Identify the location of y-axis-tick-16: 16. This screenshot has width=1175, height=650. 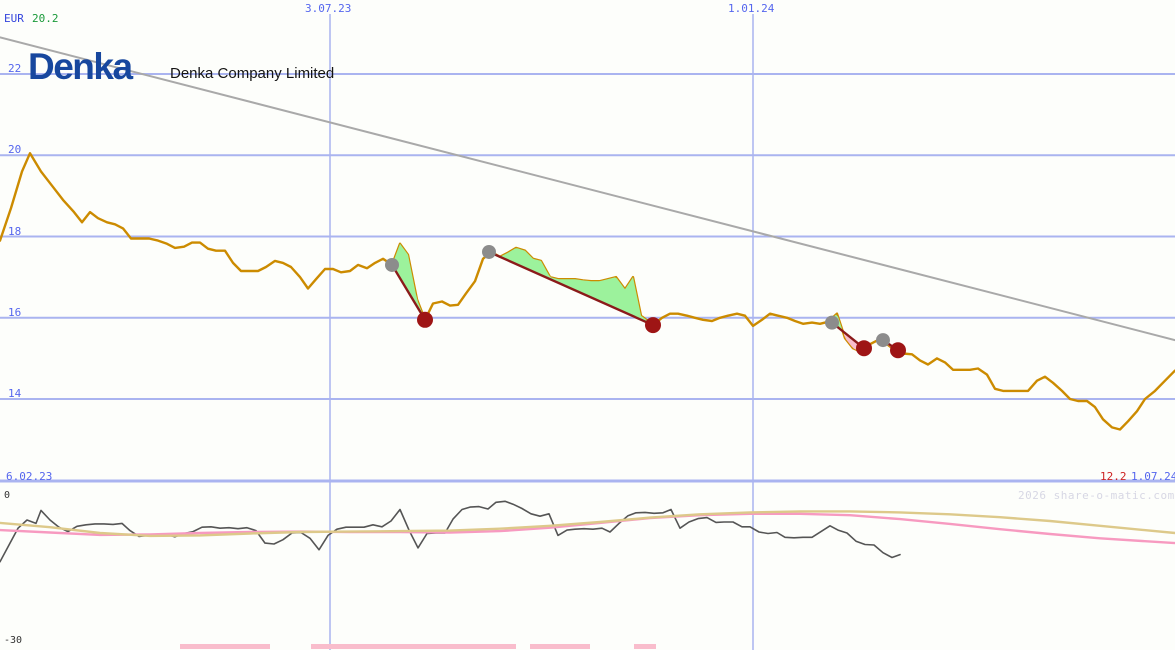
(15, 312).